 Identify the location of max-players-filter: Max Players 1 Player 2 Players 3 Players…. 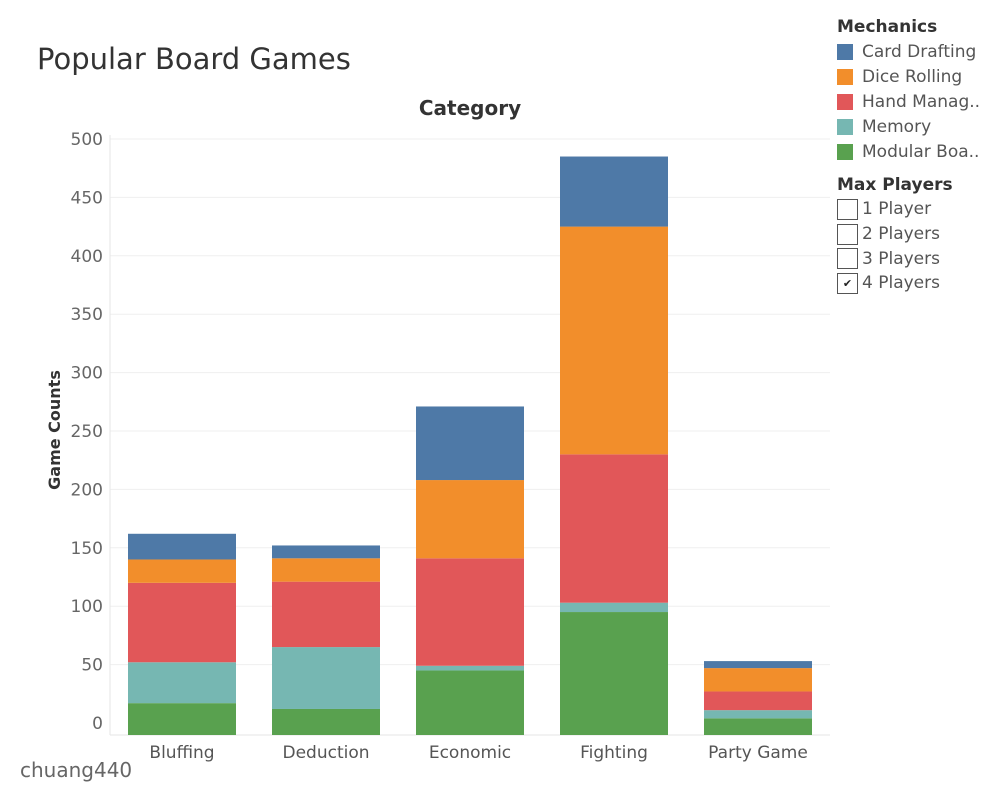
(895, 235).